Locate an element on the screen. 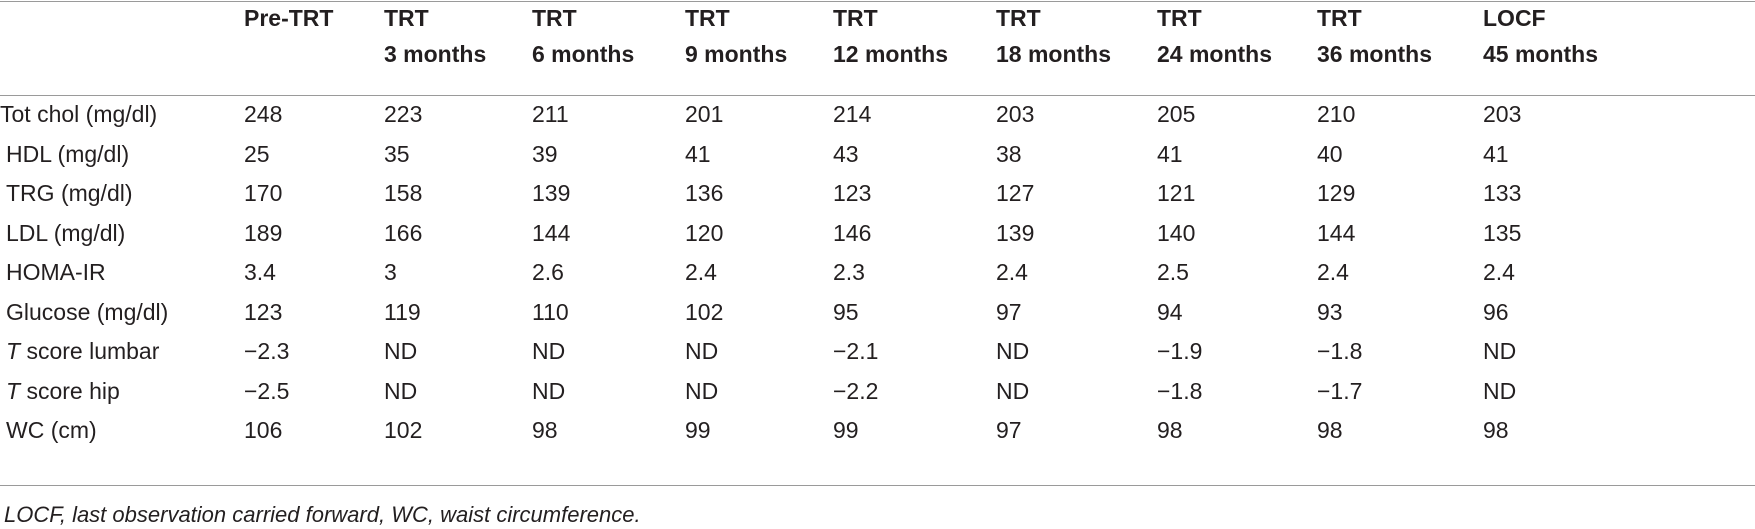 The image size is (1755, 529). table-cell: 170 is located at coordinates (263, 193).